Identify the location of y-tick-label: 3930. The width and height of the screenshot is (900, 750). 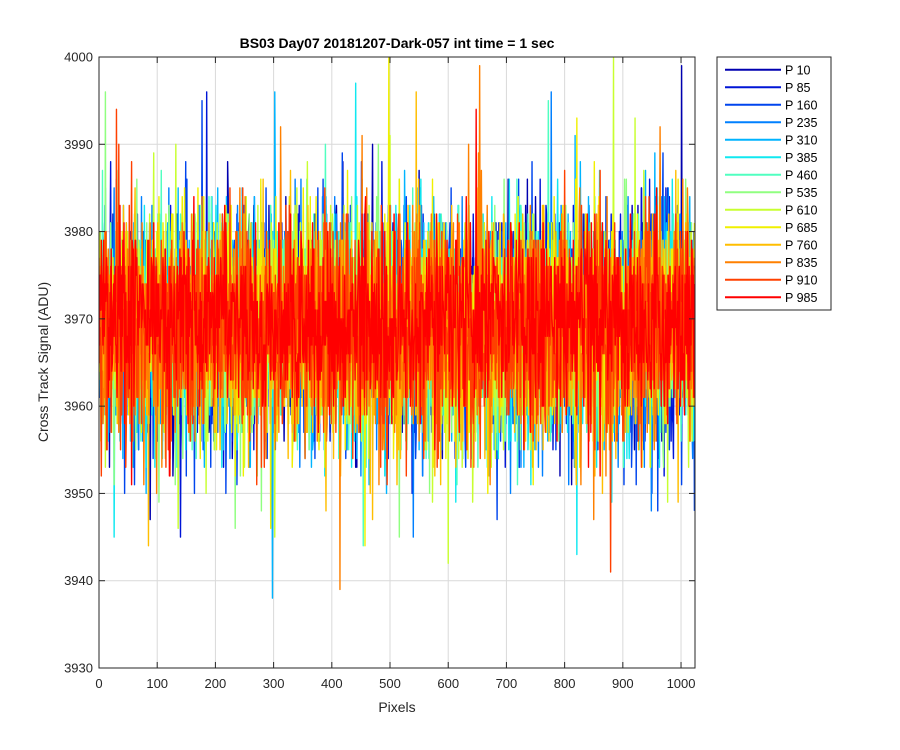
(78, 668).